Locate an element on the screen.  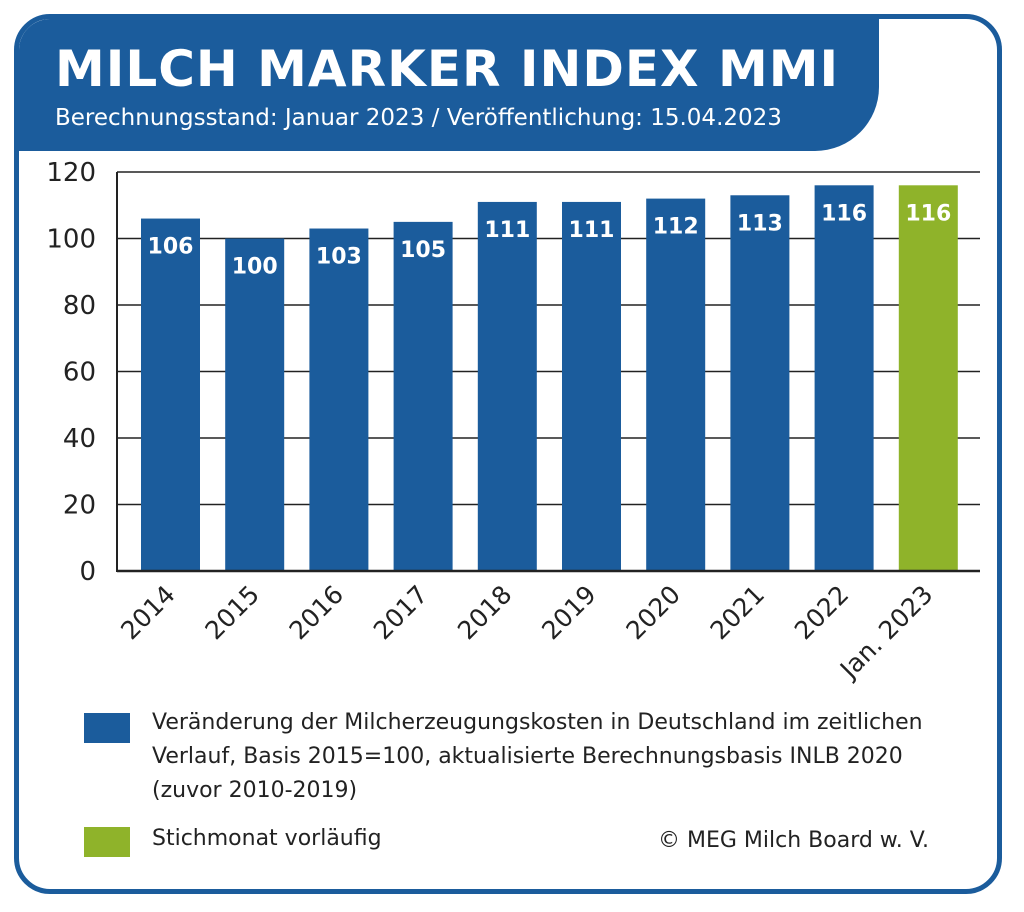
y-tick-label: 100 is located at coordinates (71, 240).